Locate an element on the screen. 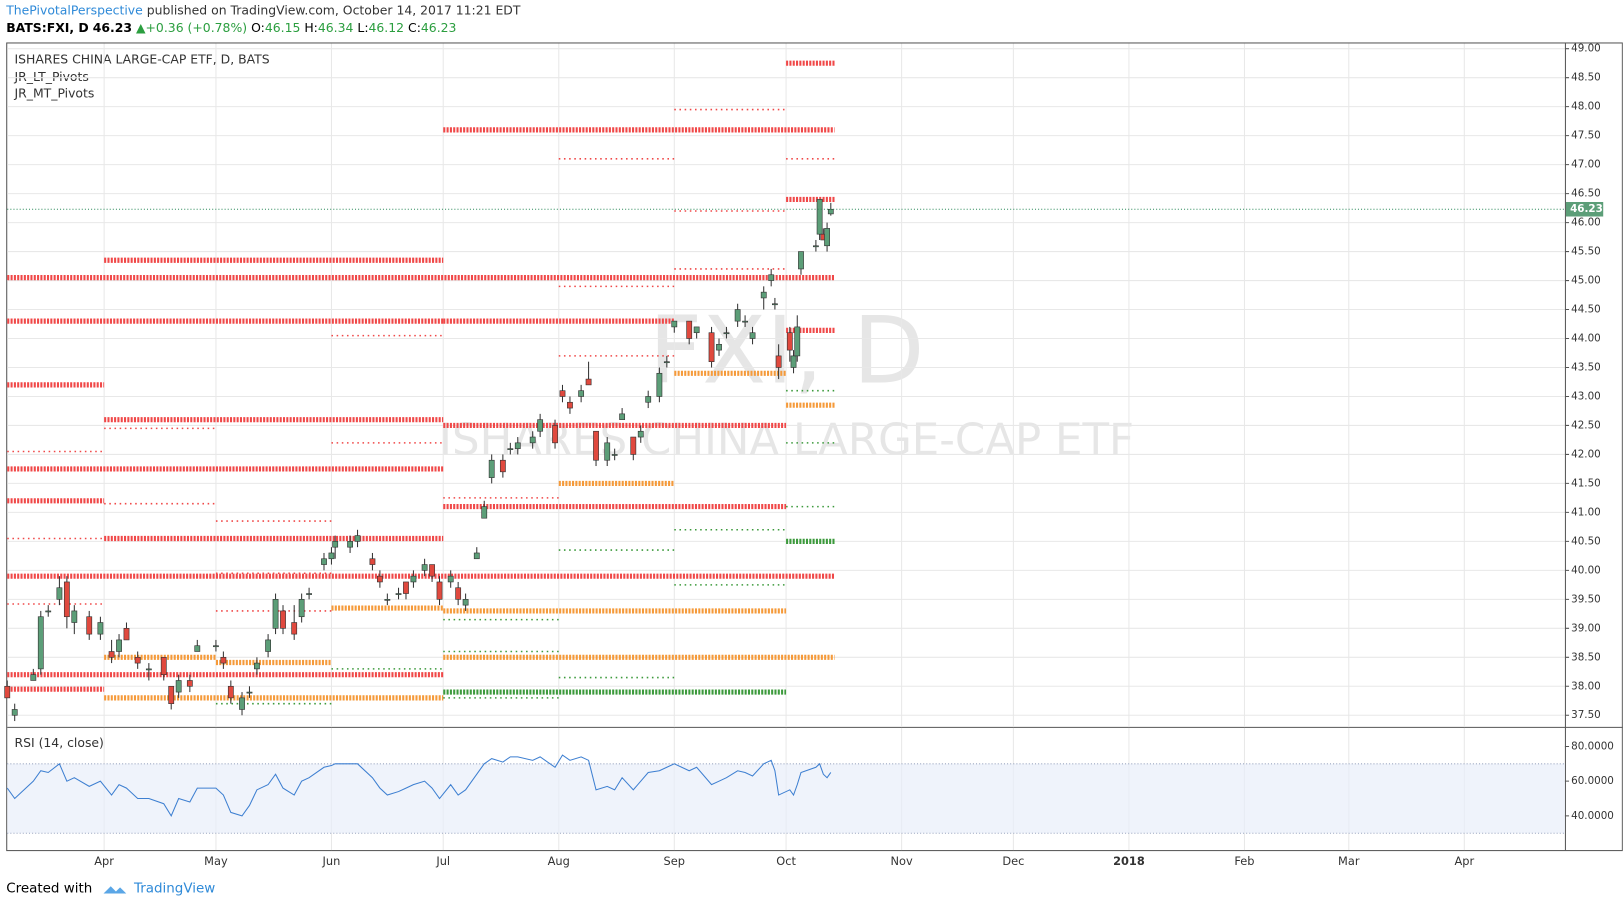  x-tick-label: Aug is located at coordinates (559, 861).